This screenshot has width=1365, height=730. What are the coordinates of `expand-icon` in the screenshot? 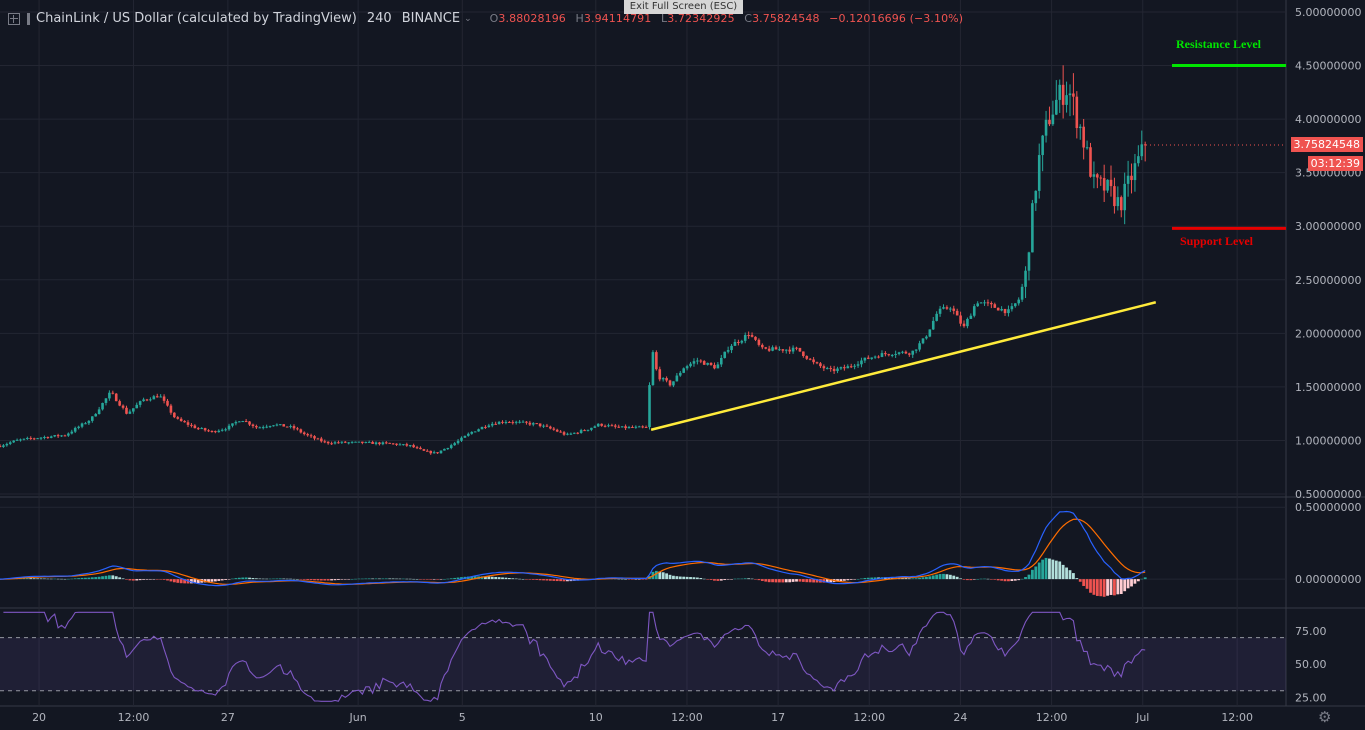 It's located at (14, 18).